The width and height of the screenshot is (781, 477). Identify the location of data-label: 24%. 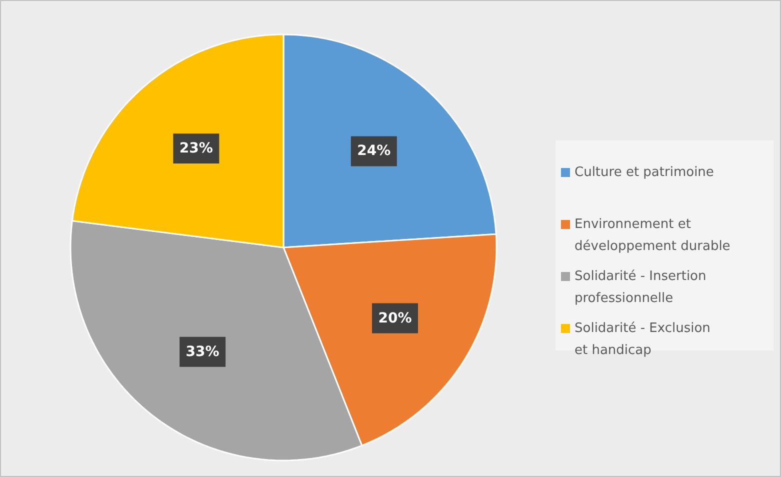
(374, 151).